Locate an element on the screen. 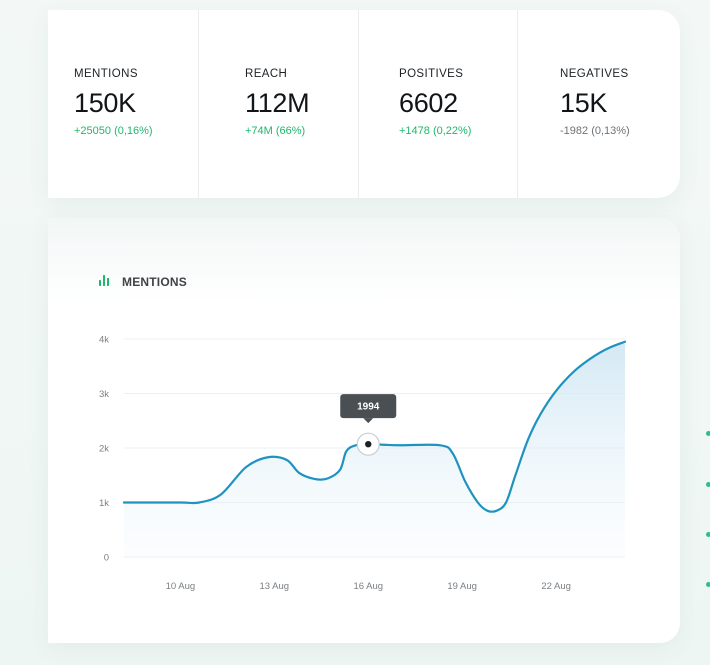 The height and width of the screenshot is (665, 710). chart-title: MENTIONS is located at coordinates (154, 282).